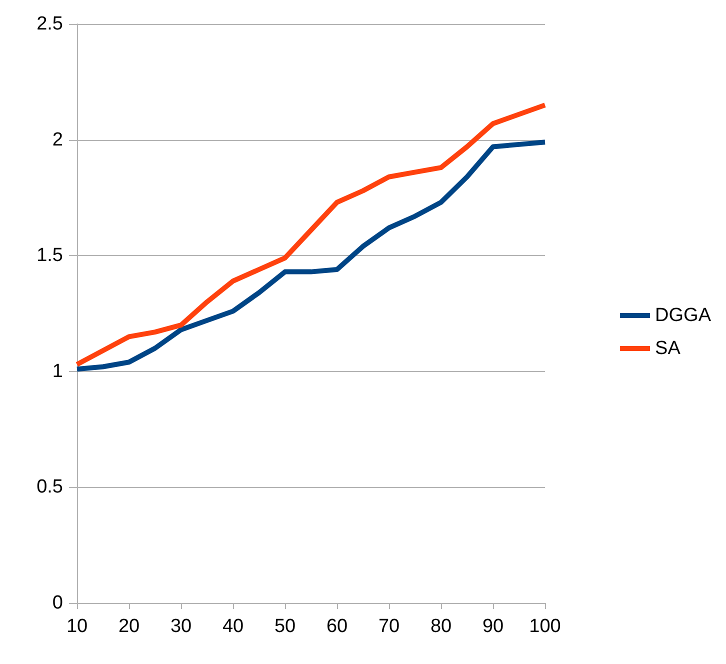  What do you see at coordinates (77, 626) in the screenshot?
I see `x-tick-label: 10` at bounding box center [77, 626].